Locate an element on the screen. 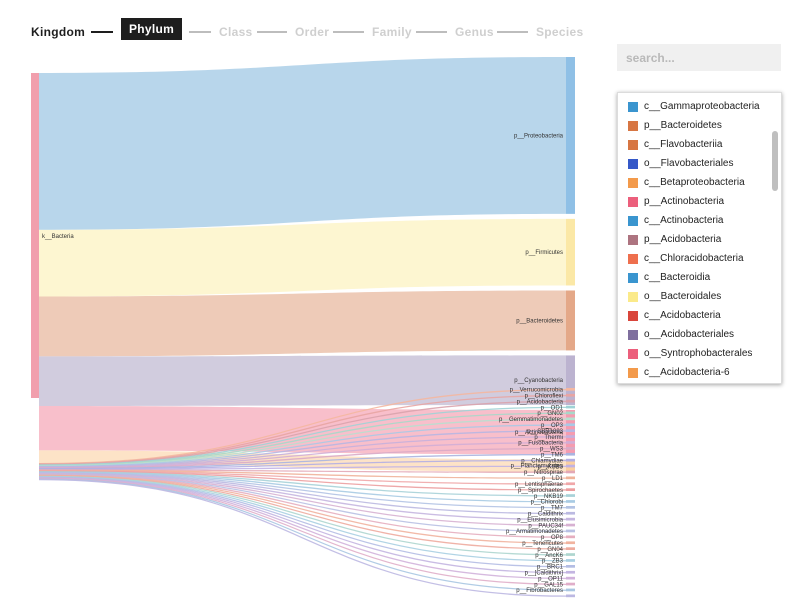  breadcrumb-order: Order is located at coordinates (312, 32).